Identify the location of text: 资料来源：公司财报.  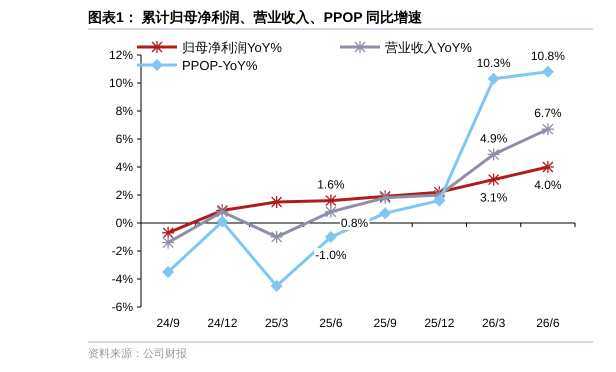
(137, 353).